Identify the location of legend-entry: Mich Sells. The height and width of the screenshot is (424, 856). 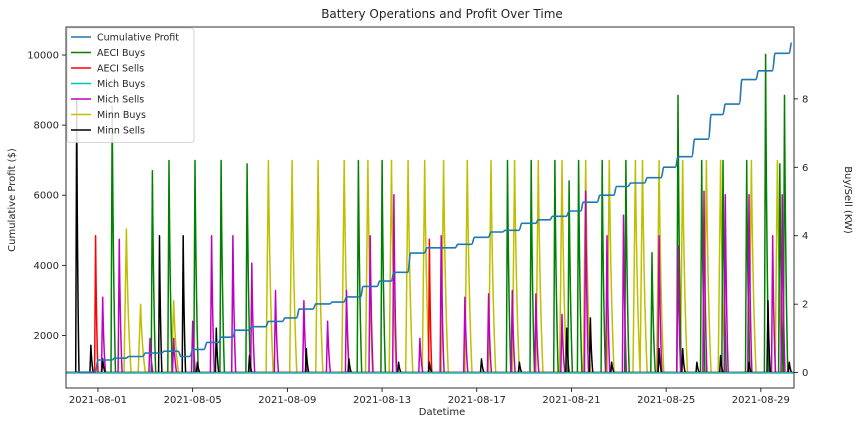
(120, 100).